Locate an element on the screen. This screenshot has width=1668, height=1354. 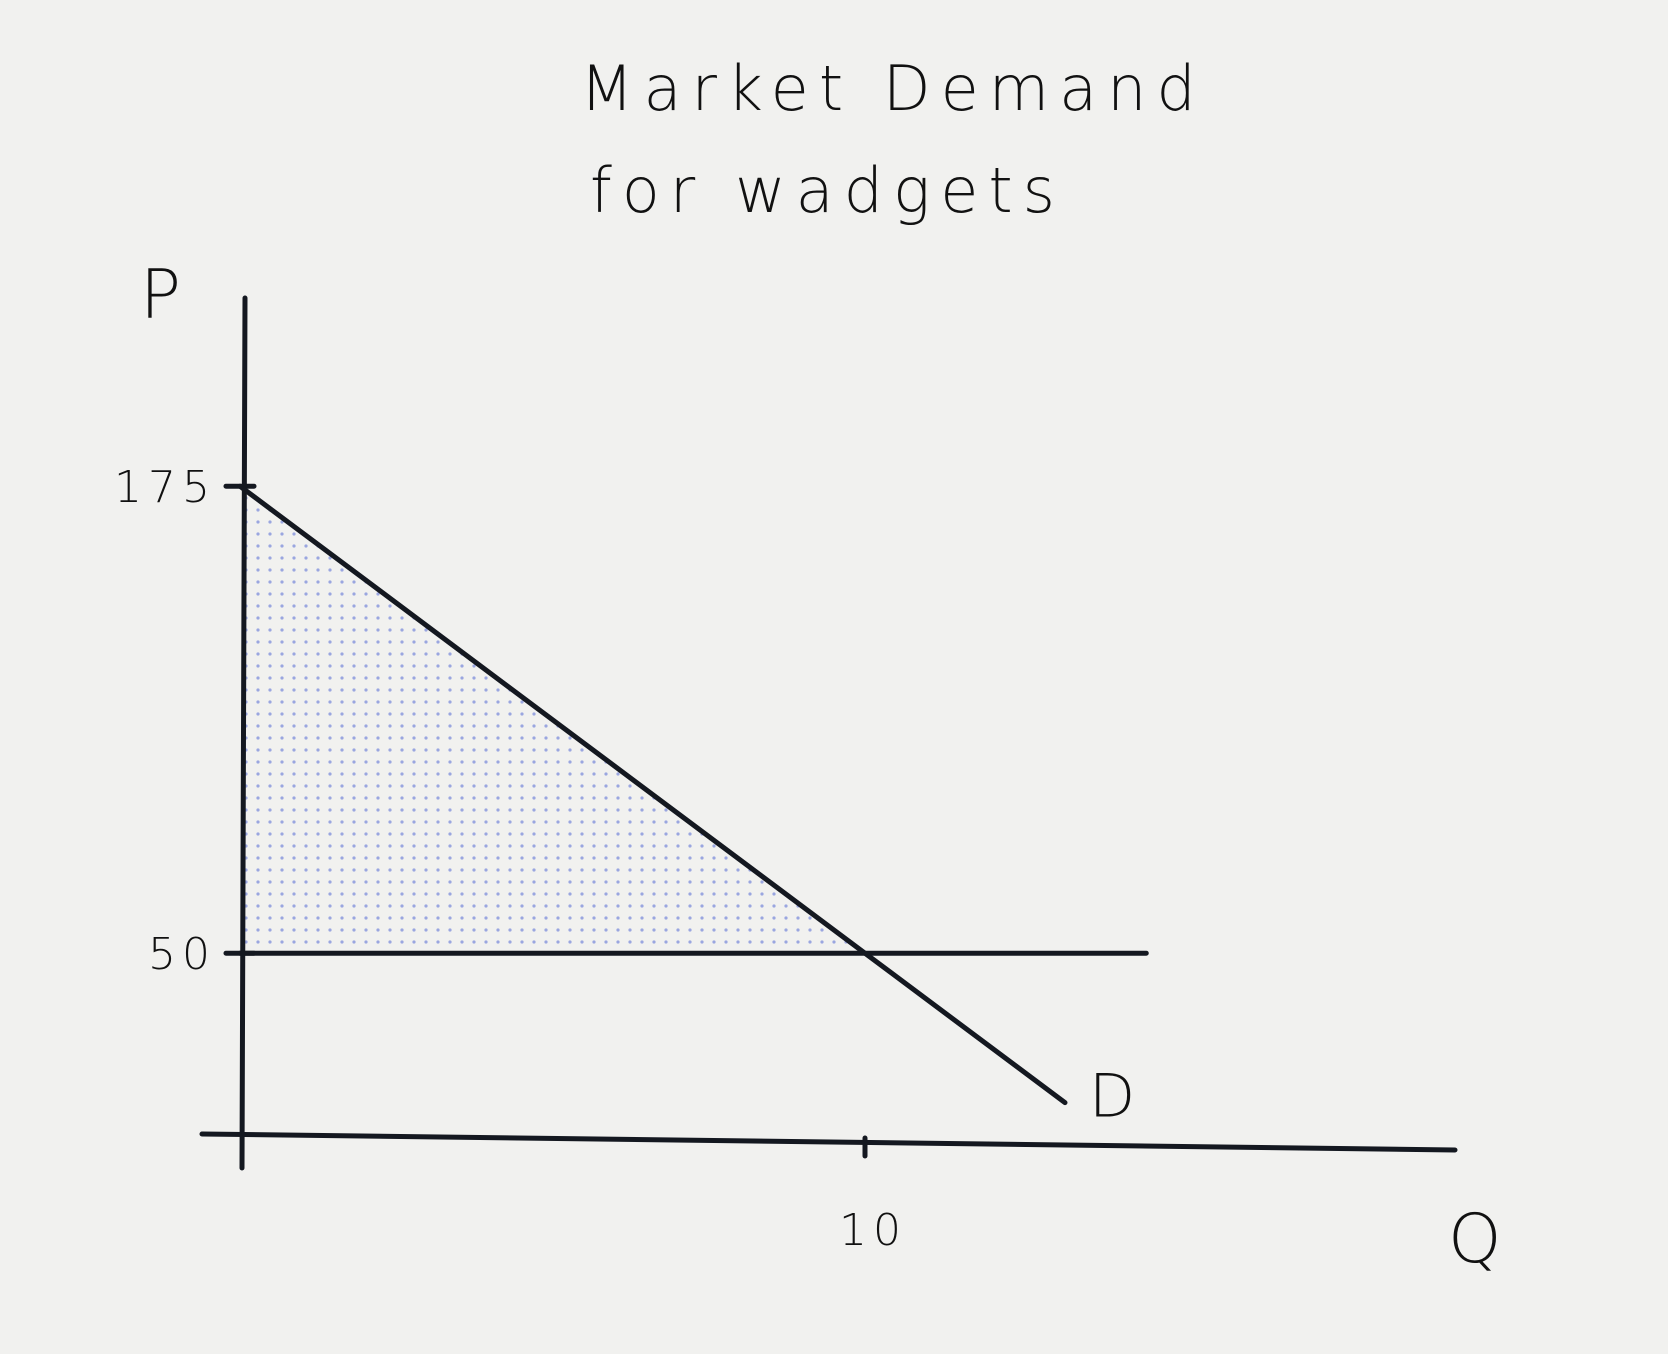
demand-curve-label: D is located at coordinates (1112, 1097).